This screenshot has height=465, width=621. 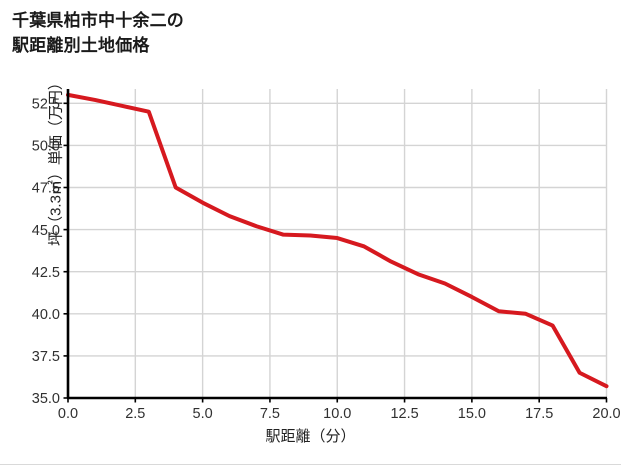 What do you see at coordinates (270, 414) in the screenshot?
I see `x-tick-label: 7.5` at bounding box center [270, 414].